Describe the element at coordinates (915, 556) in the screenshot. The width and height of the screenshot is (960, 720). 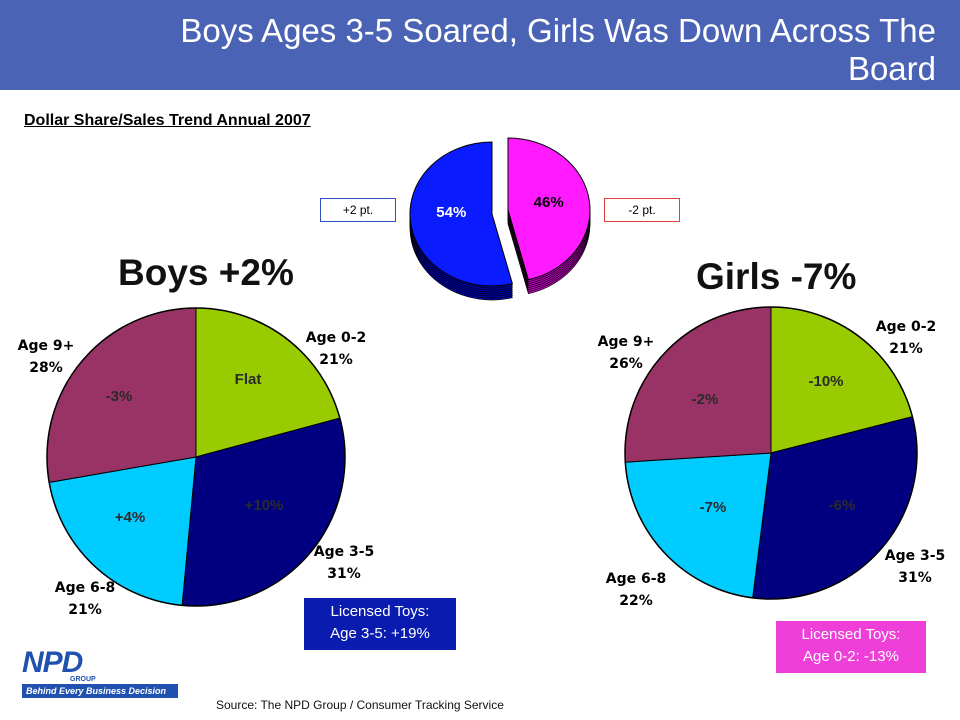
I see `girls-category-label-1: Age 3-5` at that location.